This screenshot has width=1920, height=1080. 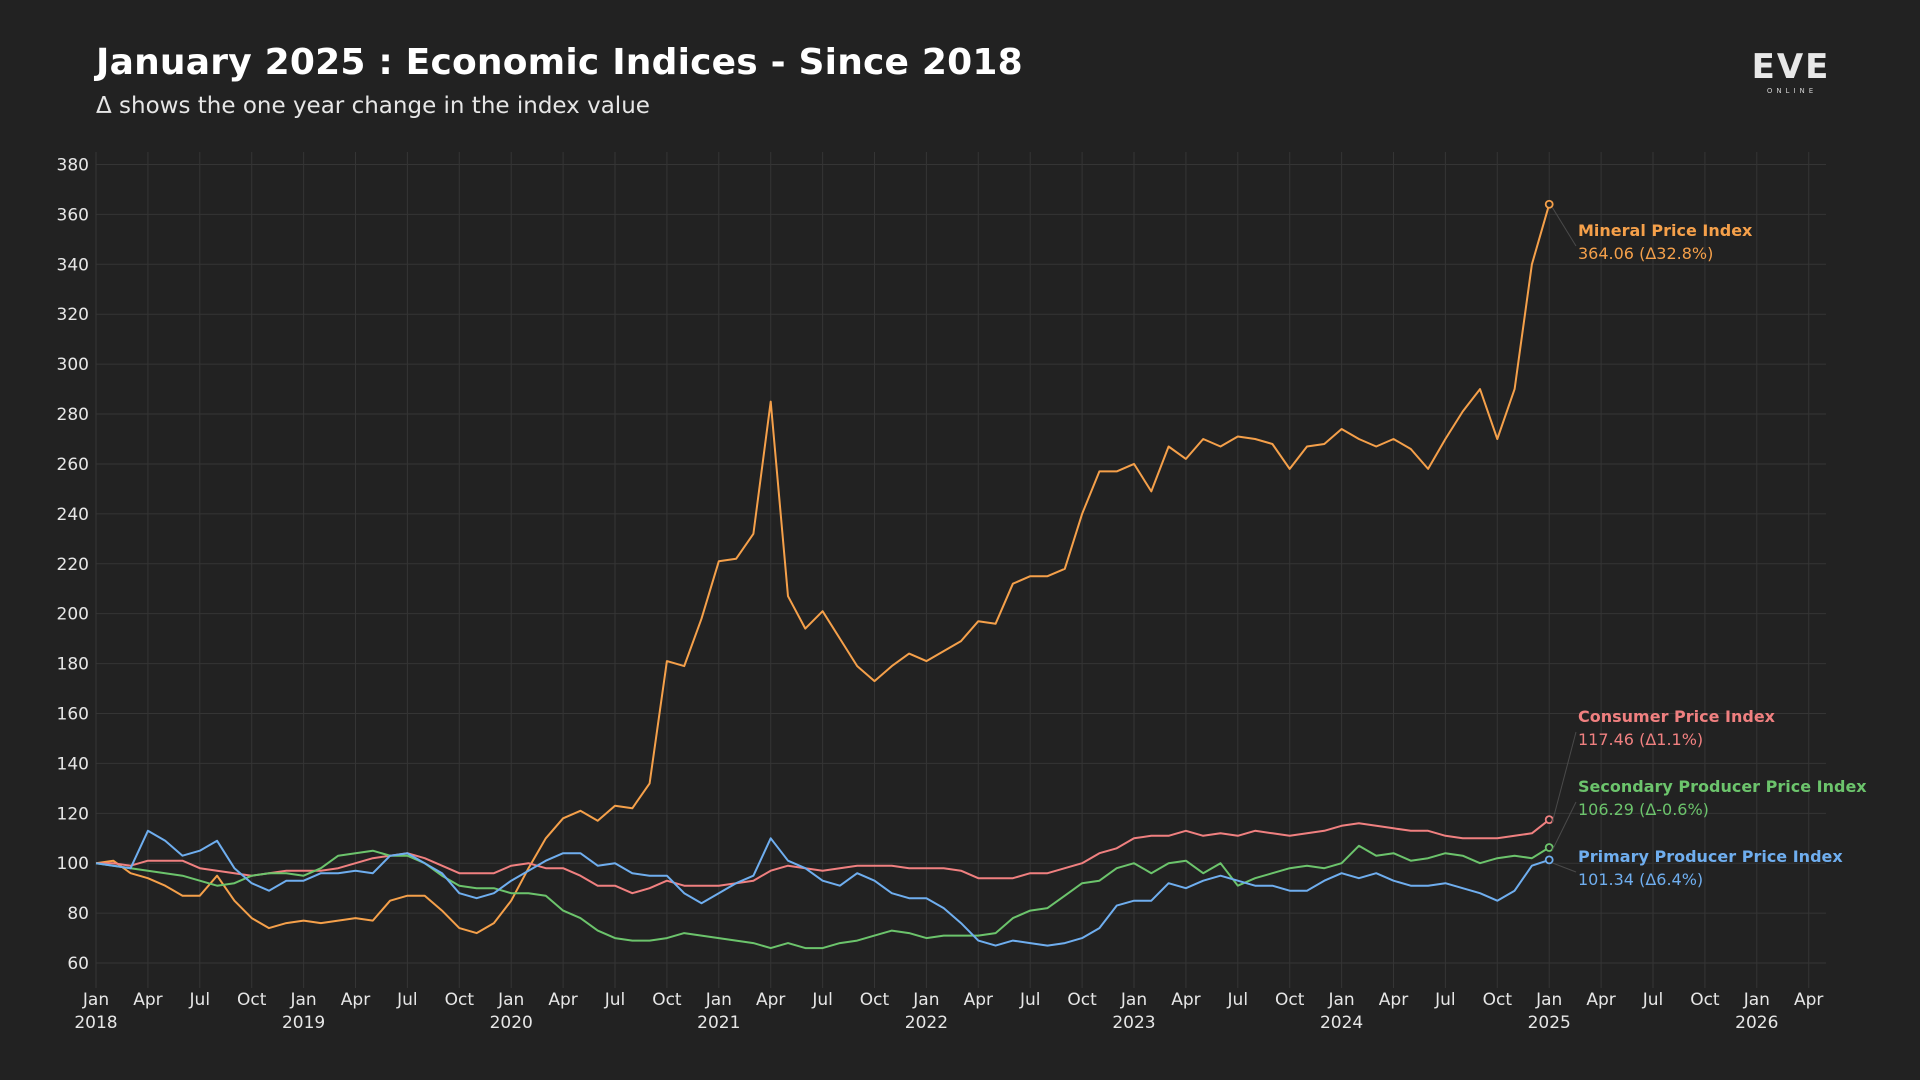 I want to click on y-tick-label: 220, so click(x=73, y=565).